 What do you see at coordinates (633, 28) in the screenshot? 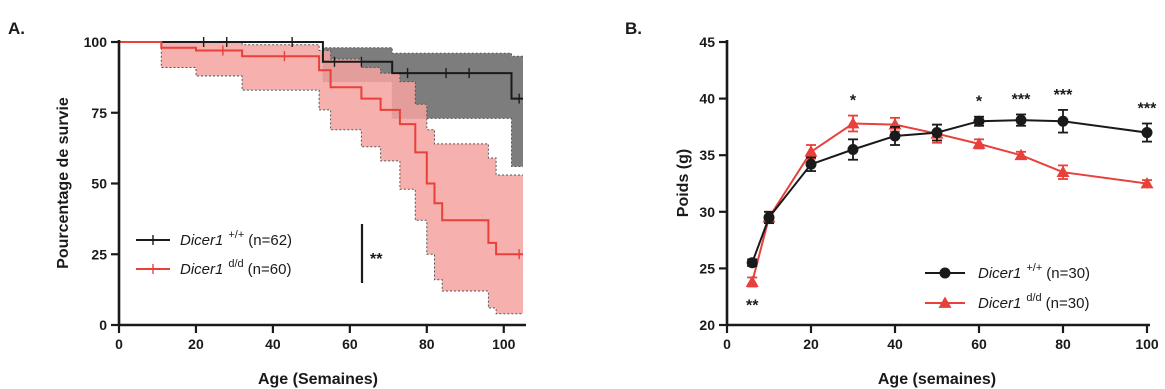
I see `panel-b-letter: B.` at bounding box center [633, 28].